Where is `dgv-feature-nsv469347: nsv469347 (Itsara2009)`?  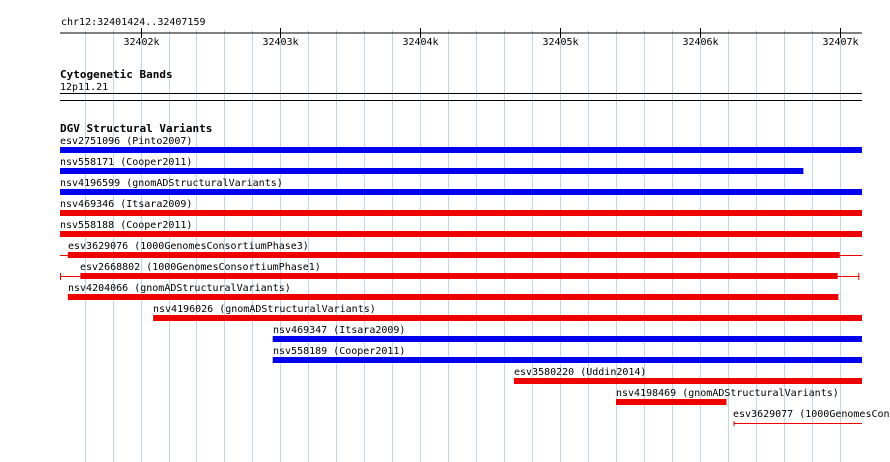
dgv-feature-nsv469347: nsv469347 (Itsara2009) is located at coordinates (567, 333).